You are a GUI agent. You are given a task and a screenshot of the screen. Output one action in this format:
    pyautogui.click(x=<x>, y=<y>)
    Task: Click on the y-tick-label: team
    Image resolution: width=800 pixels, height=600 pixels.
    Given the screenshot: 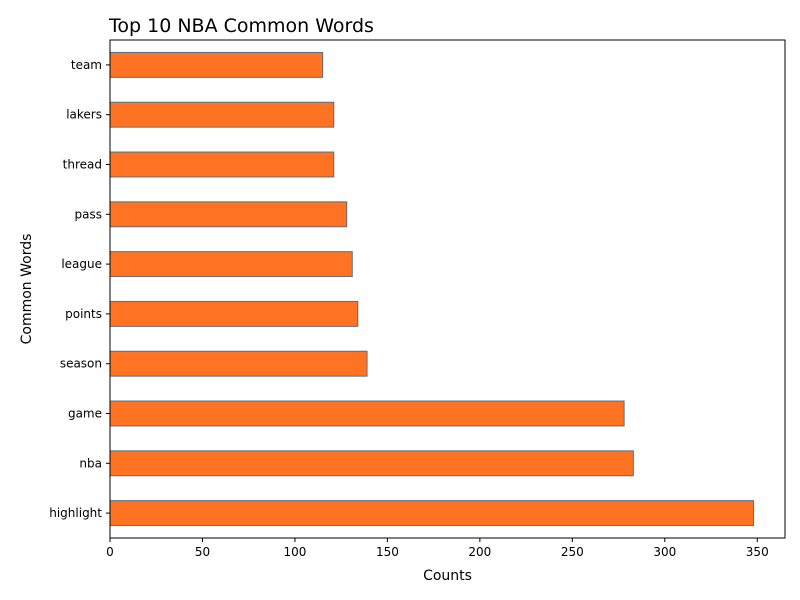 What is the action you would take?
    pyautogui.click(x=86, y=65)
    